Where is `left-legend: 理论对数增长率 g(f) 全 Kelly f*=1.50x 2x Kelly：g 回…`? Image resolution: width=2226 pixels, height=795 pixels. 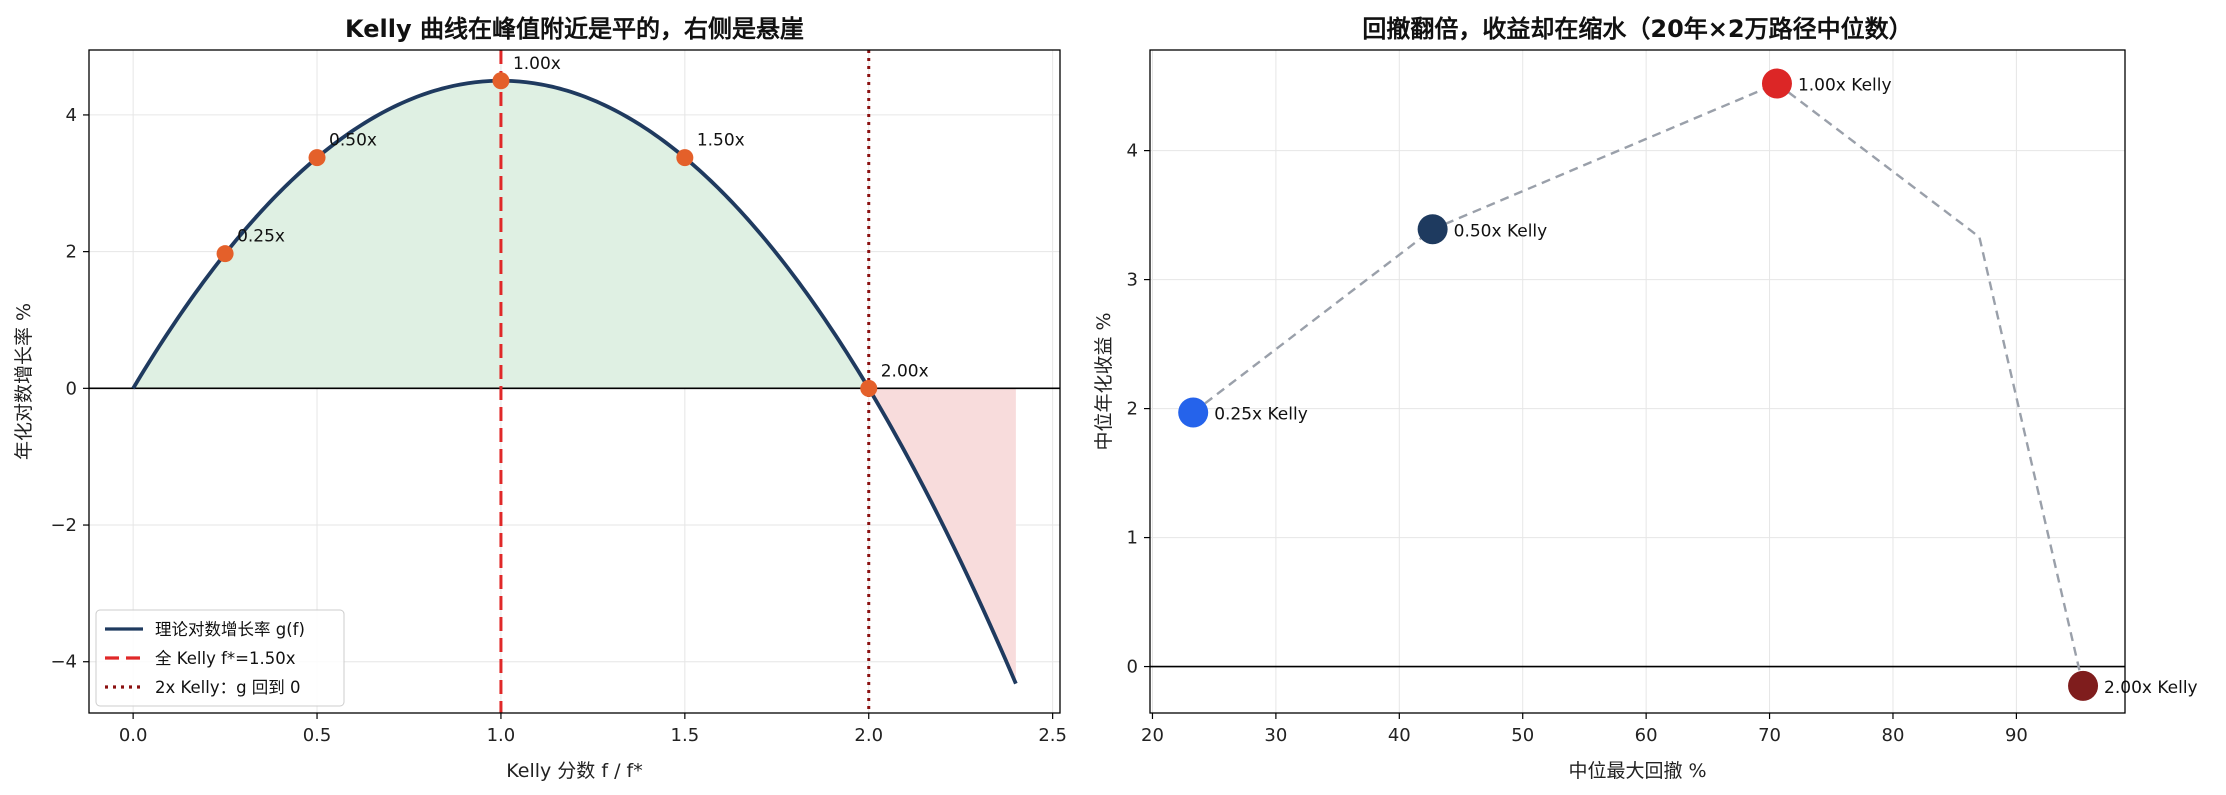
left-legend: 理论对数增长率 g(f) 全 Kelly f*=1.50x 2x Kelly：g 回… is located at coordinates (220, 658).